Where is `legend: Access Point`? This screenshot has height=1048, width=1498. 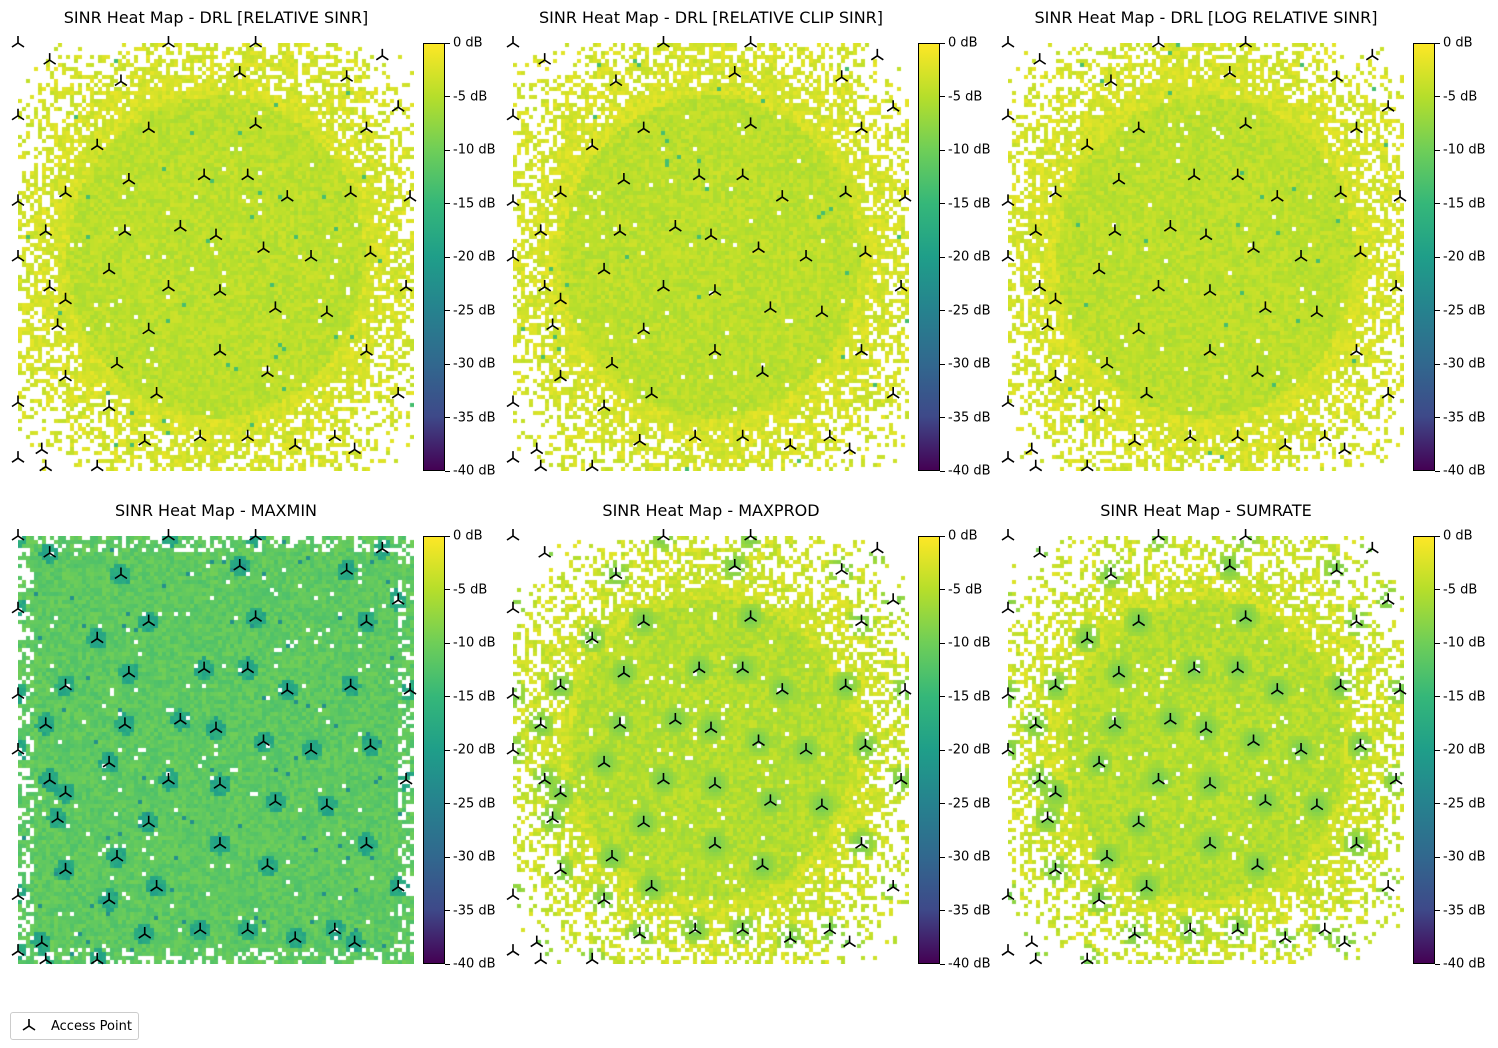 legend: Access Point is located at coordinates (74, 1026).